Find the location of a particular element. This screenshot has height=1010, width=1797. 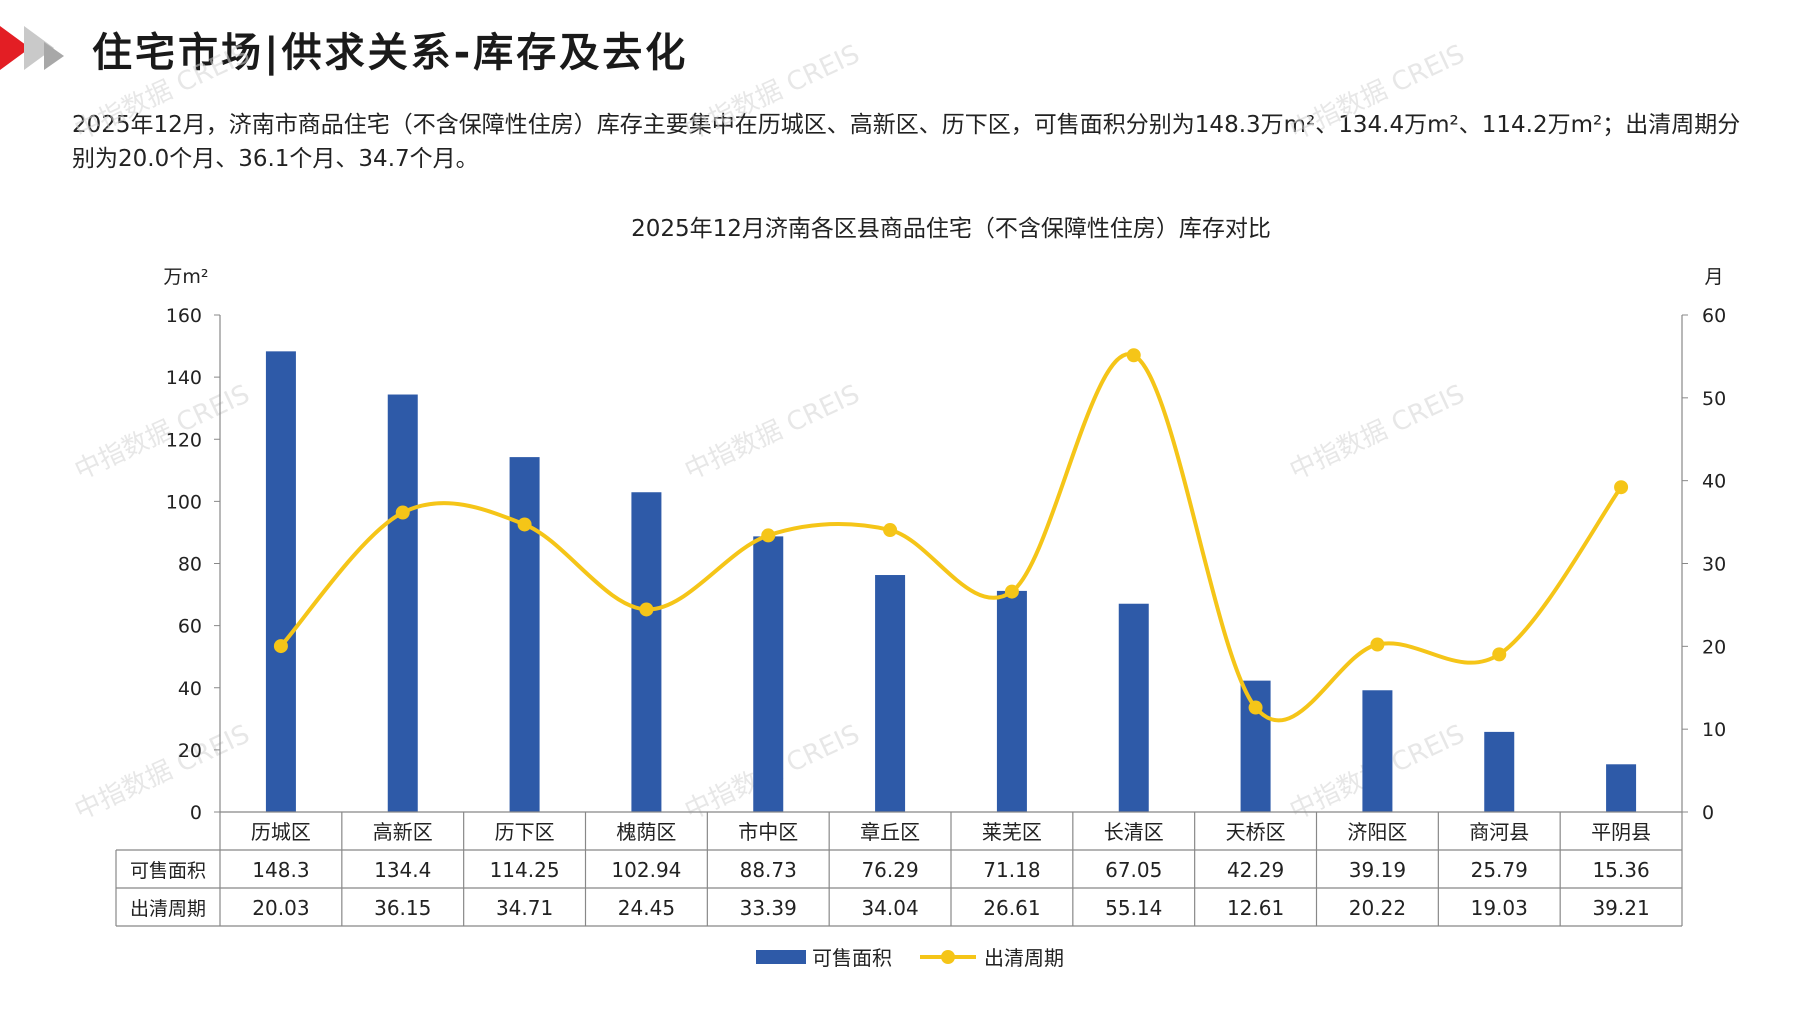

data-label-line: 33.39 is located at coordinates (768, 908).